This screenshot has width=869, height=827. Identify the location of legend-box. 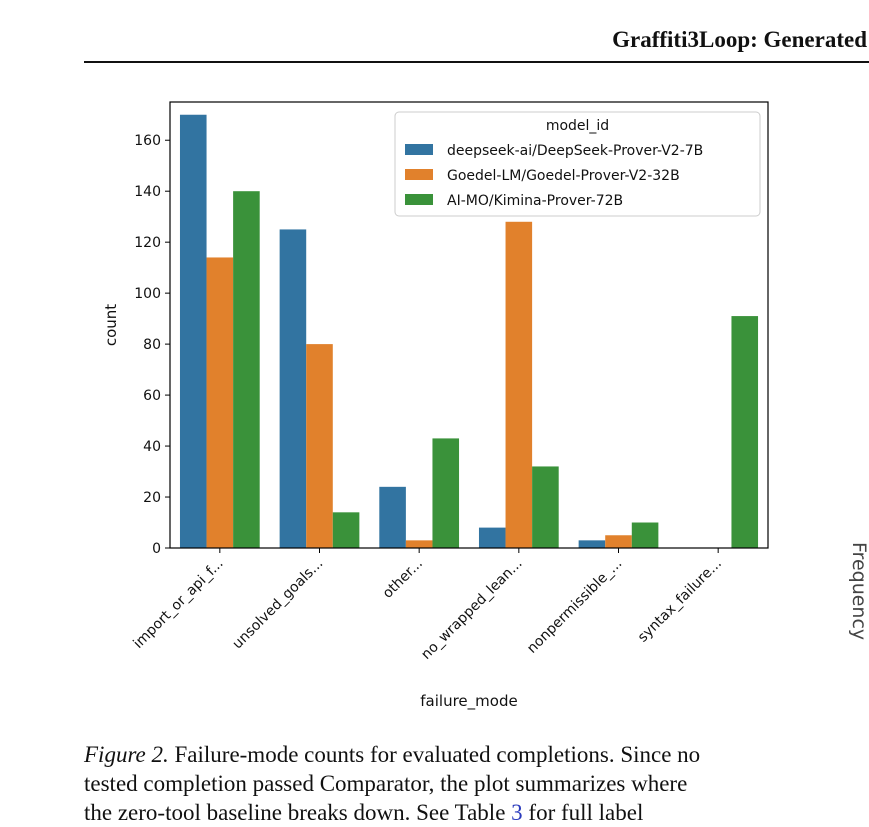
(577, 164).